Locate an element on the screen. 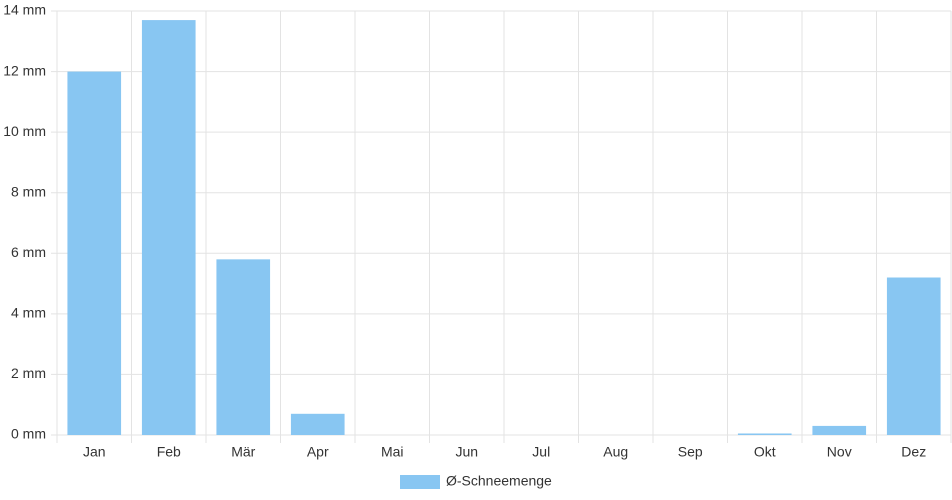 The image size is (952, 500). x-tick-label: Aug is located at coordinates (615, 452).